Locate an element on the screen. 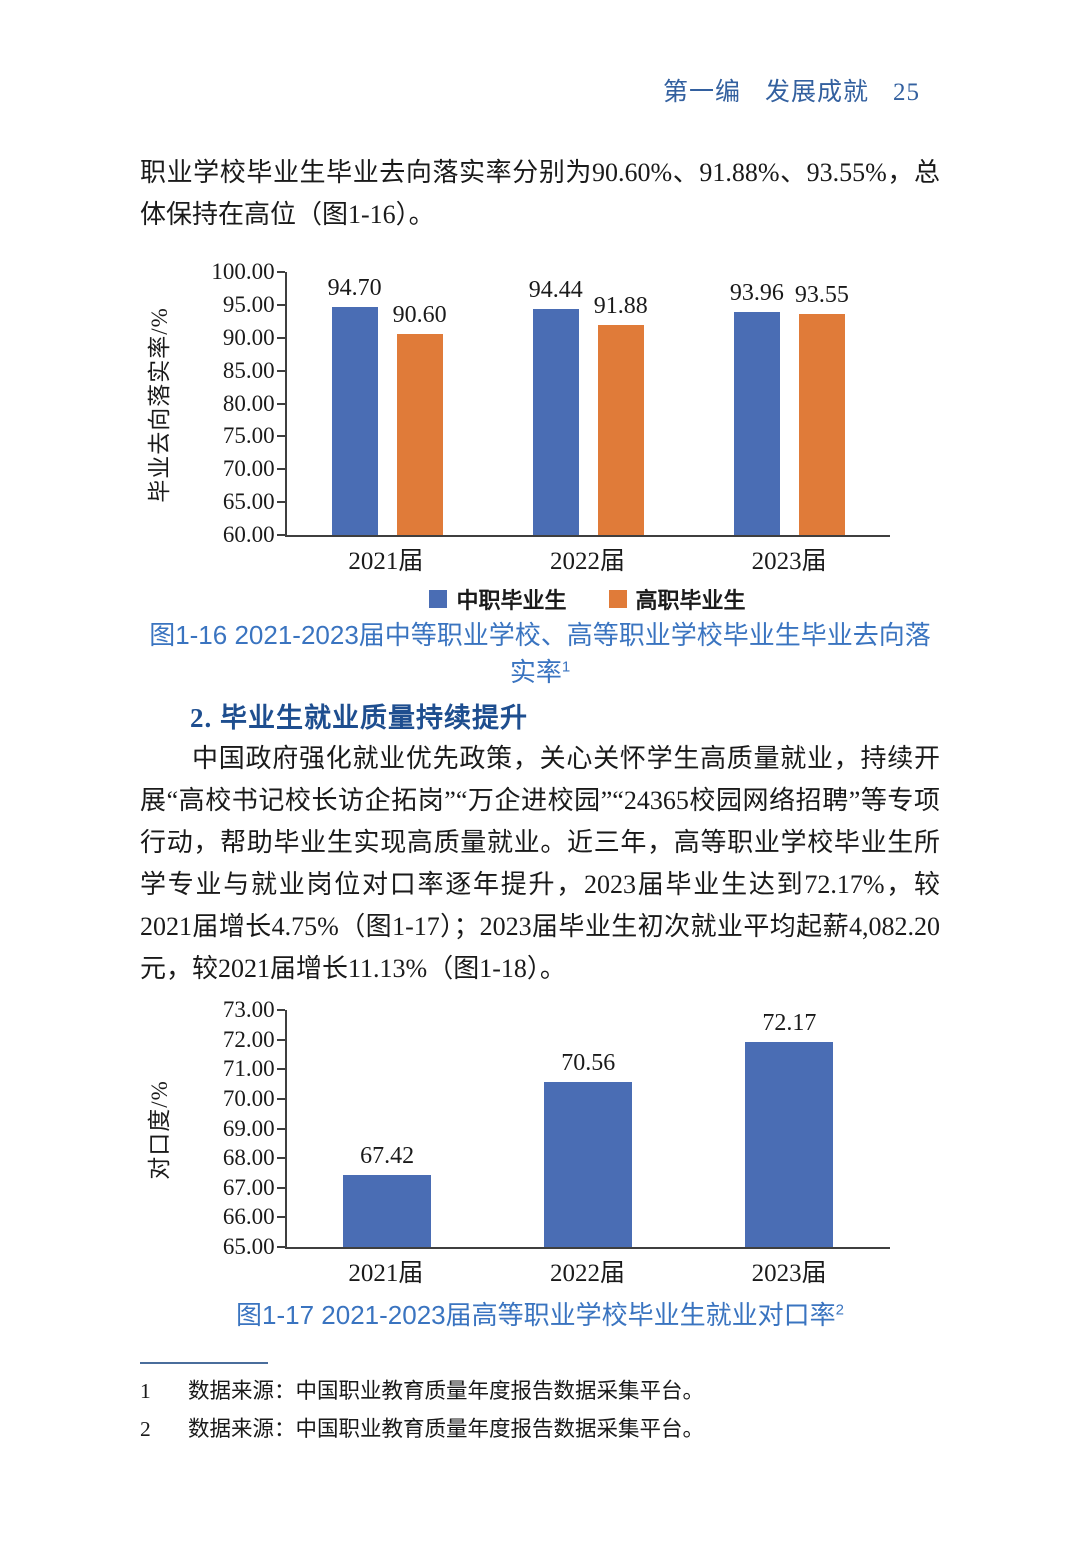 This screenshot has height=1561, width=1080. bar-with-label: 67.42 is located at coordinates (387, 1128).